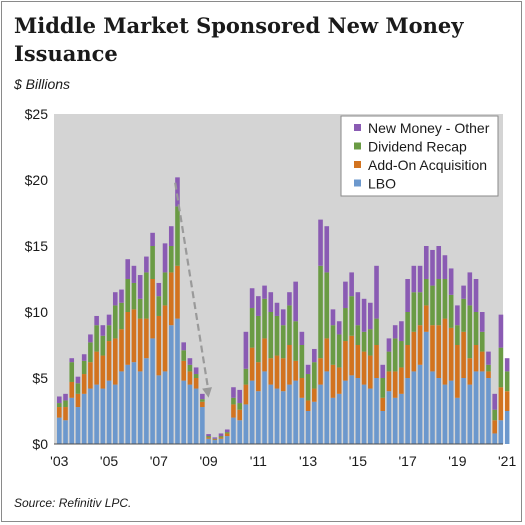 The image size is (525, 525). I want to click on chart-subtitle: $ Billions, so click(42, 84).